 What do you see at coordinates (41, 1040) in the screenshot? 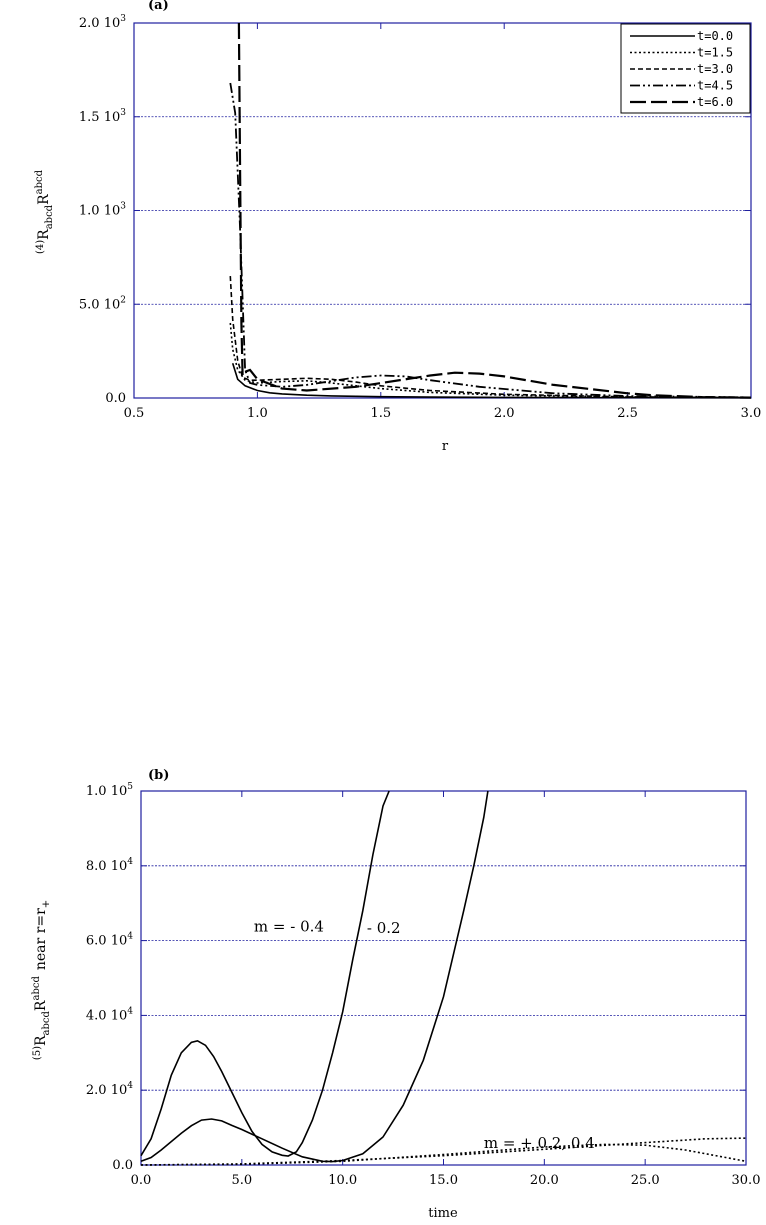
I see `panel-b-ylabel-R1: R` at bounding box center [41, 1040].